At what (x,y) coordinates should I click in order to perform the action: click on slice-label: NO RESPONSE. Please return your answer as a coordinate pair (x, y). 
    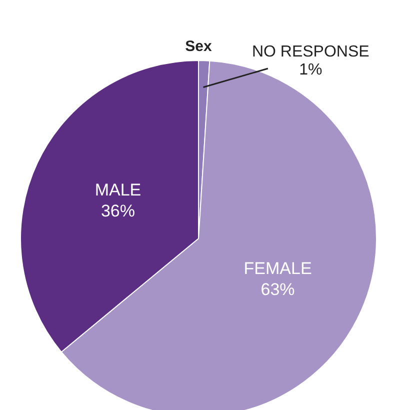
    Looking at the image, I should click on (311, 51).